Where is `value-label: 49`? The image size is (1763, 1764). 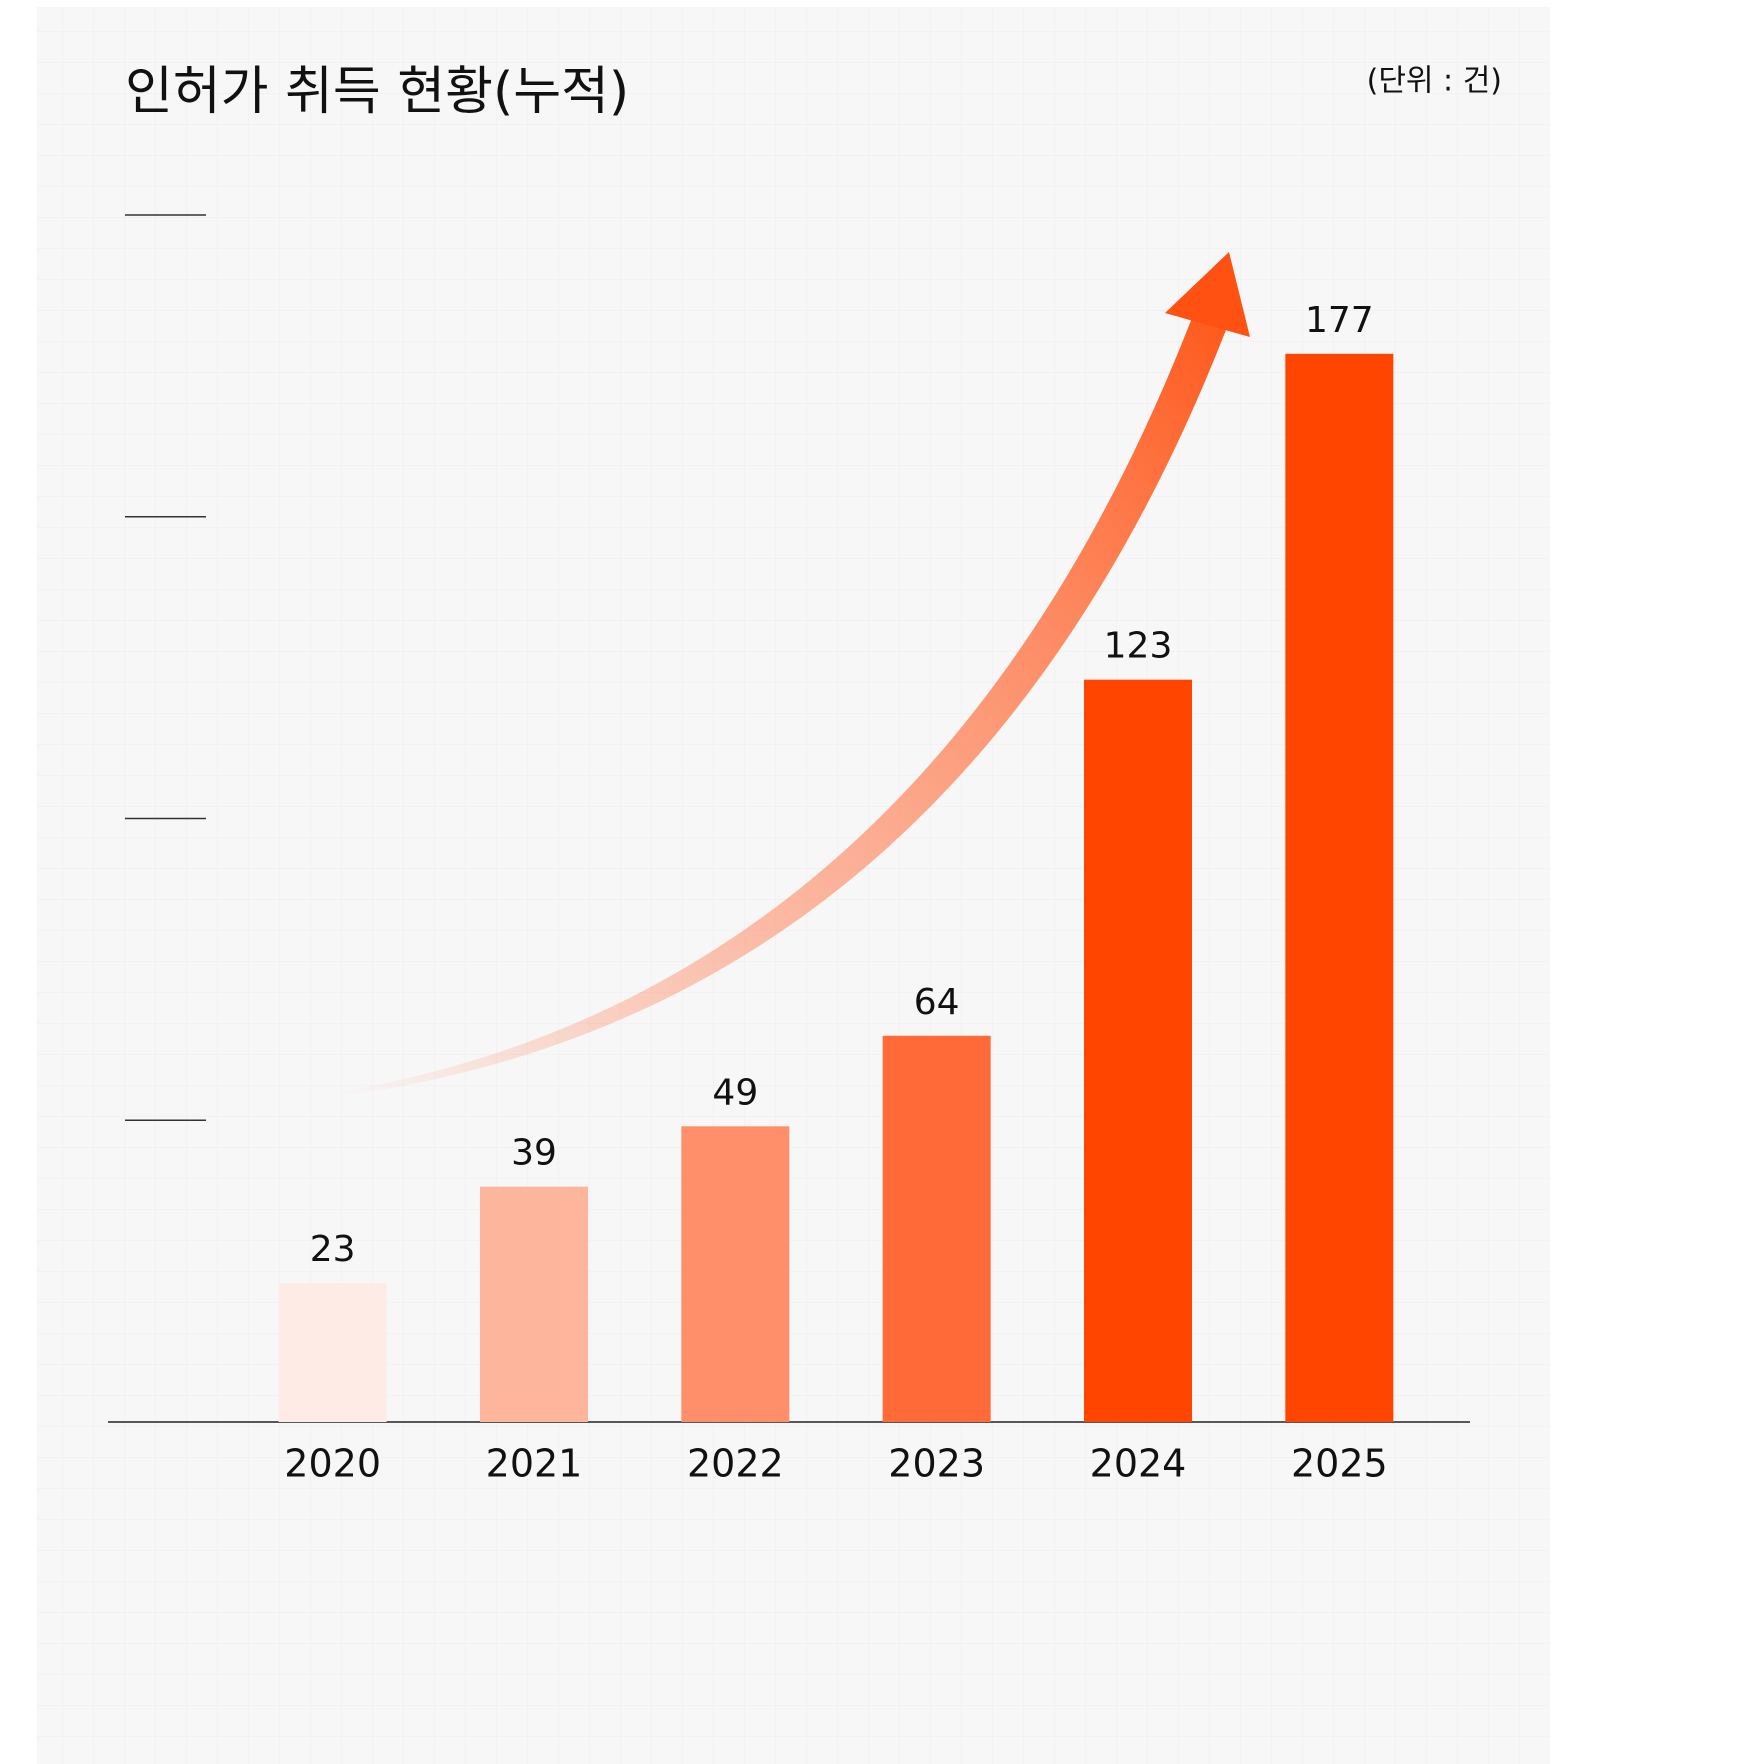
value-label: 49 is located at coordinates (735, 1092).